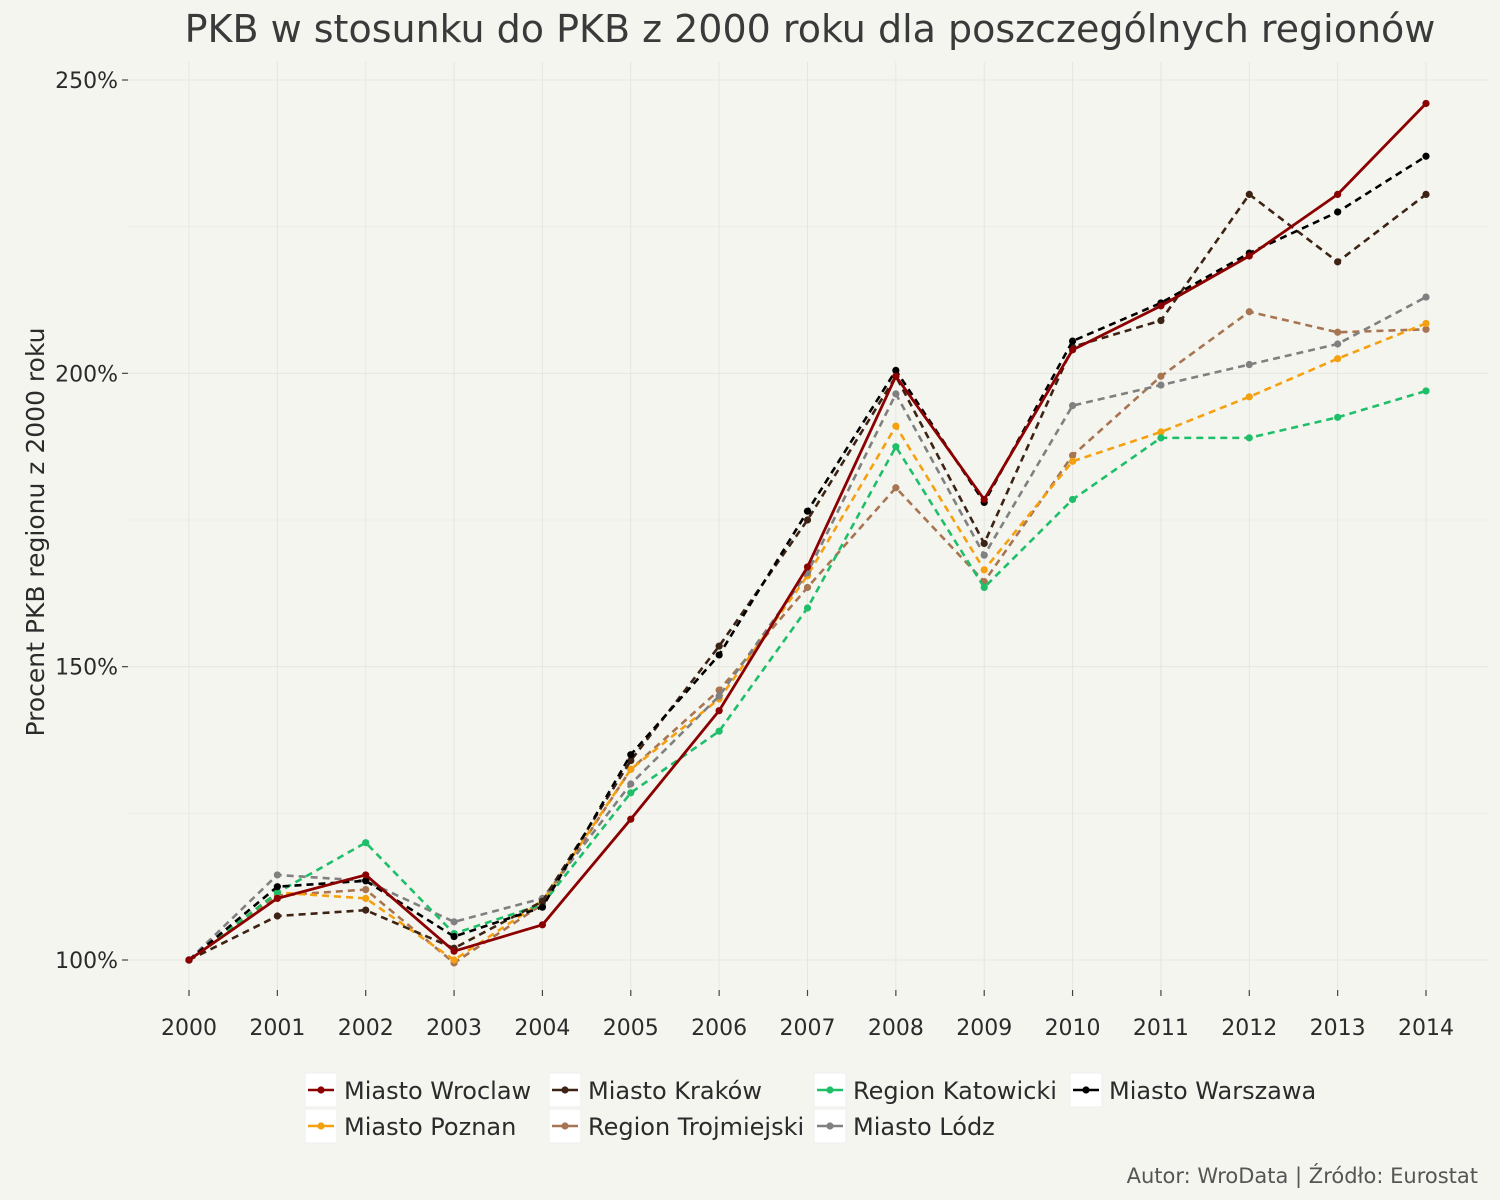 The width and height of the screenshot is (1500, 1200). Describe the element at coordinates (454, 1028) in the screenshot. I see `x-tick-label: 2003` at that location.